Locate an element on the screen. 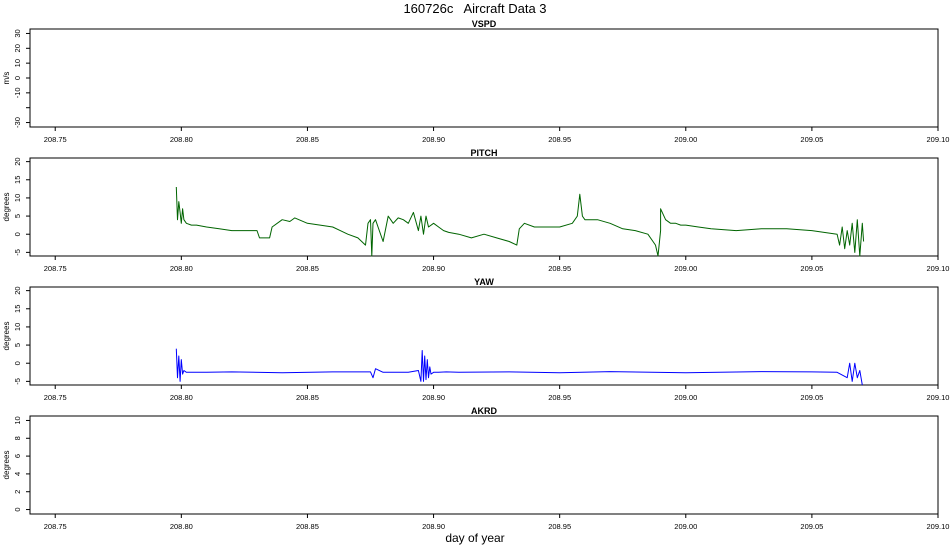 Image resolution: width=950 pixels, height=550 pixels. panel-title: YAW is located at coordinates (484, 282).